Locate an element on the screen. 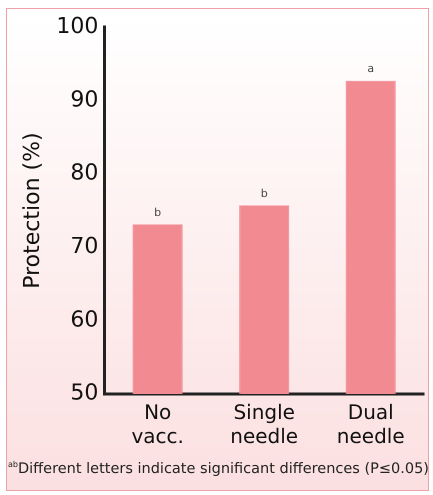  annotation: a is located at coordinates (370, 69).